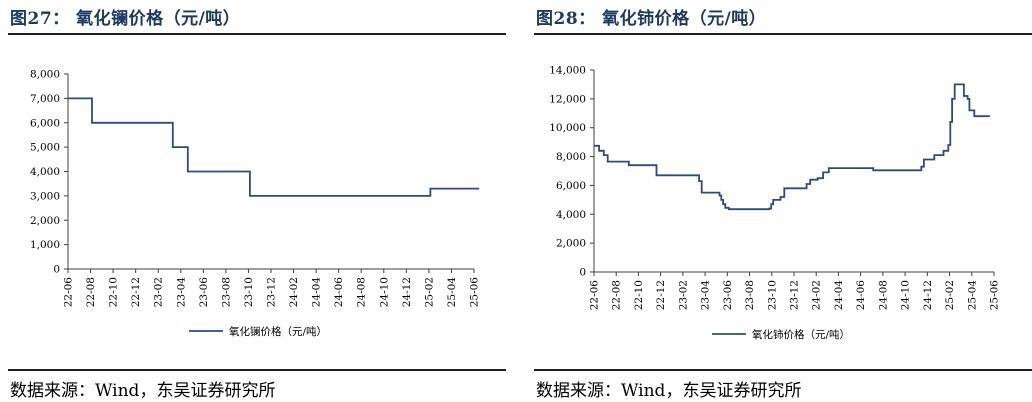 This screenshot has width=1032, height=402. Describe the element at coordinates (45, 148) in the screenshot. I see `y-tick-label: 5,000` at that location.